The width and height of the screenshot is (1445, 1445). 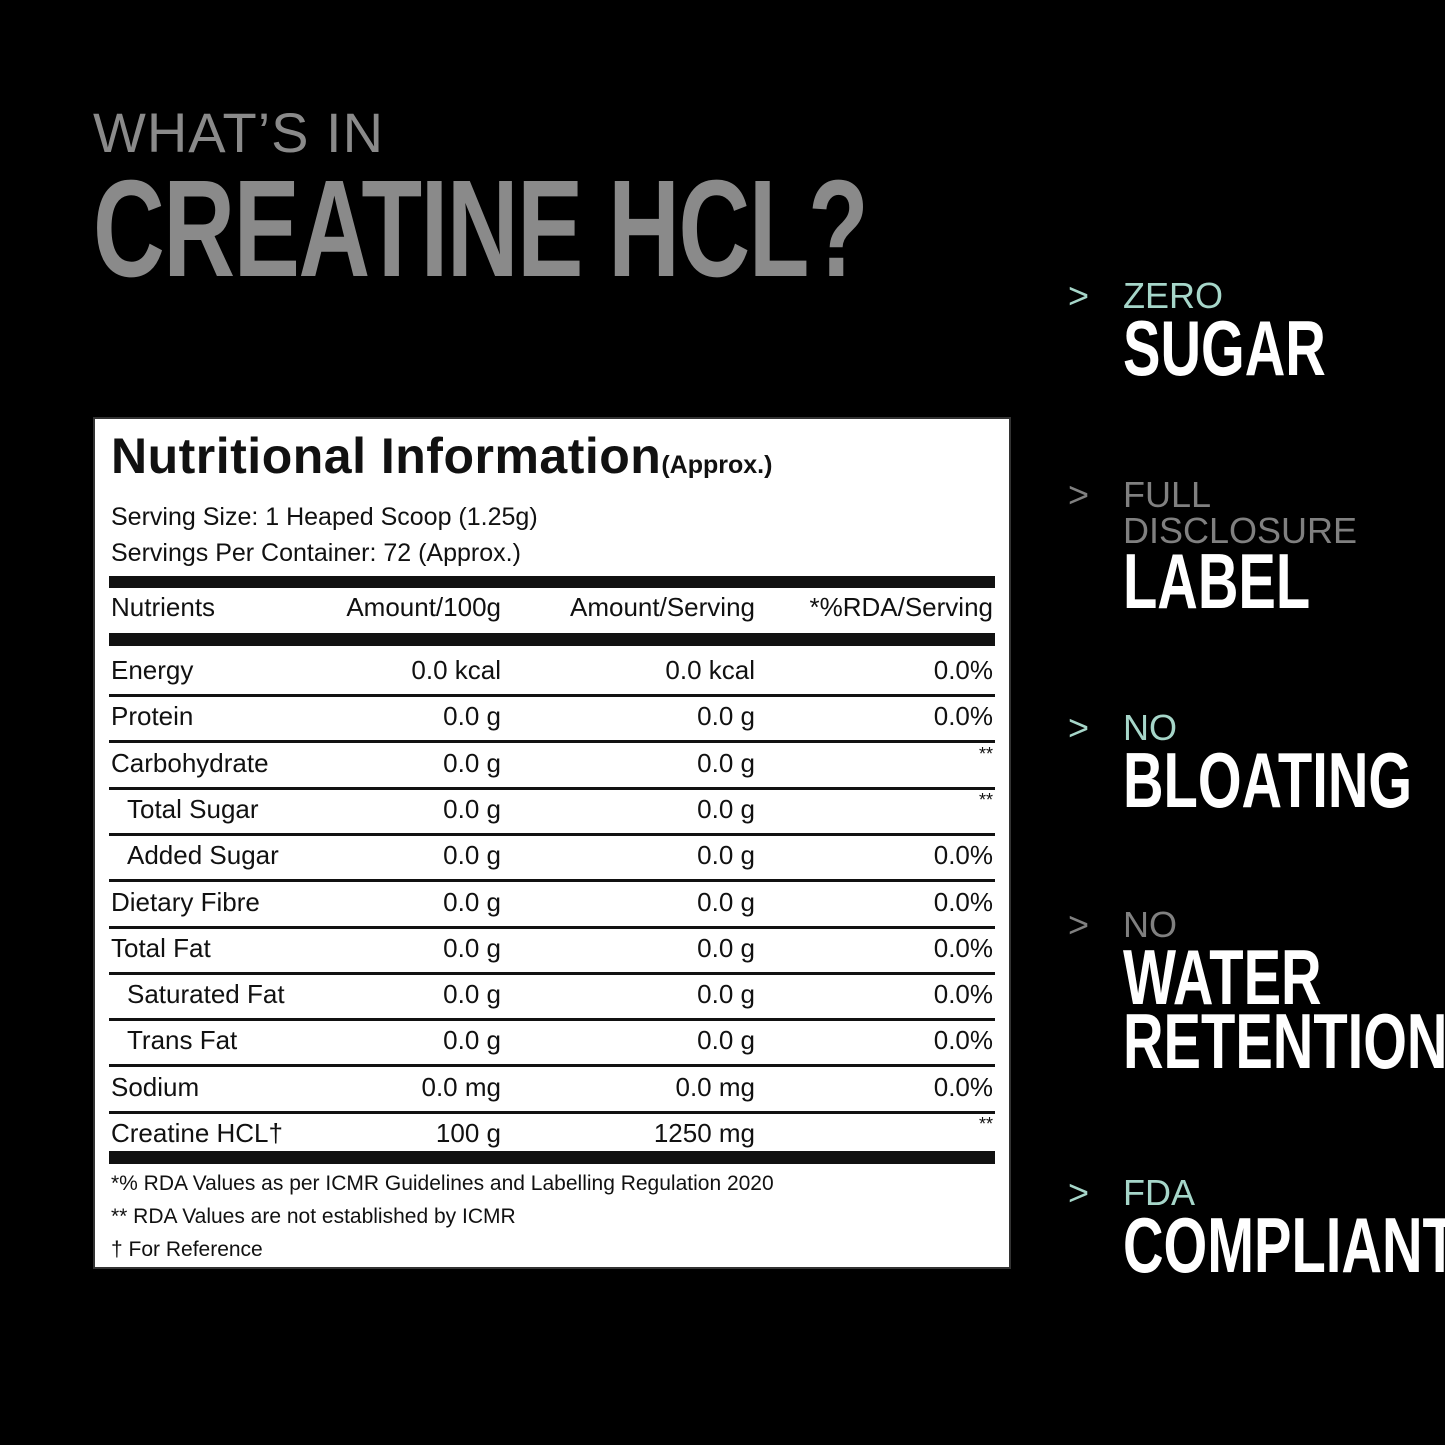 What do you see at coordinates (456, 670) in the screenshot?
I see `amount-per-100g: 0.0 kcal` at bounding box center [456, 670].